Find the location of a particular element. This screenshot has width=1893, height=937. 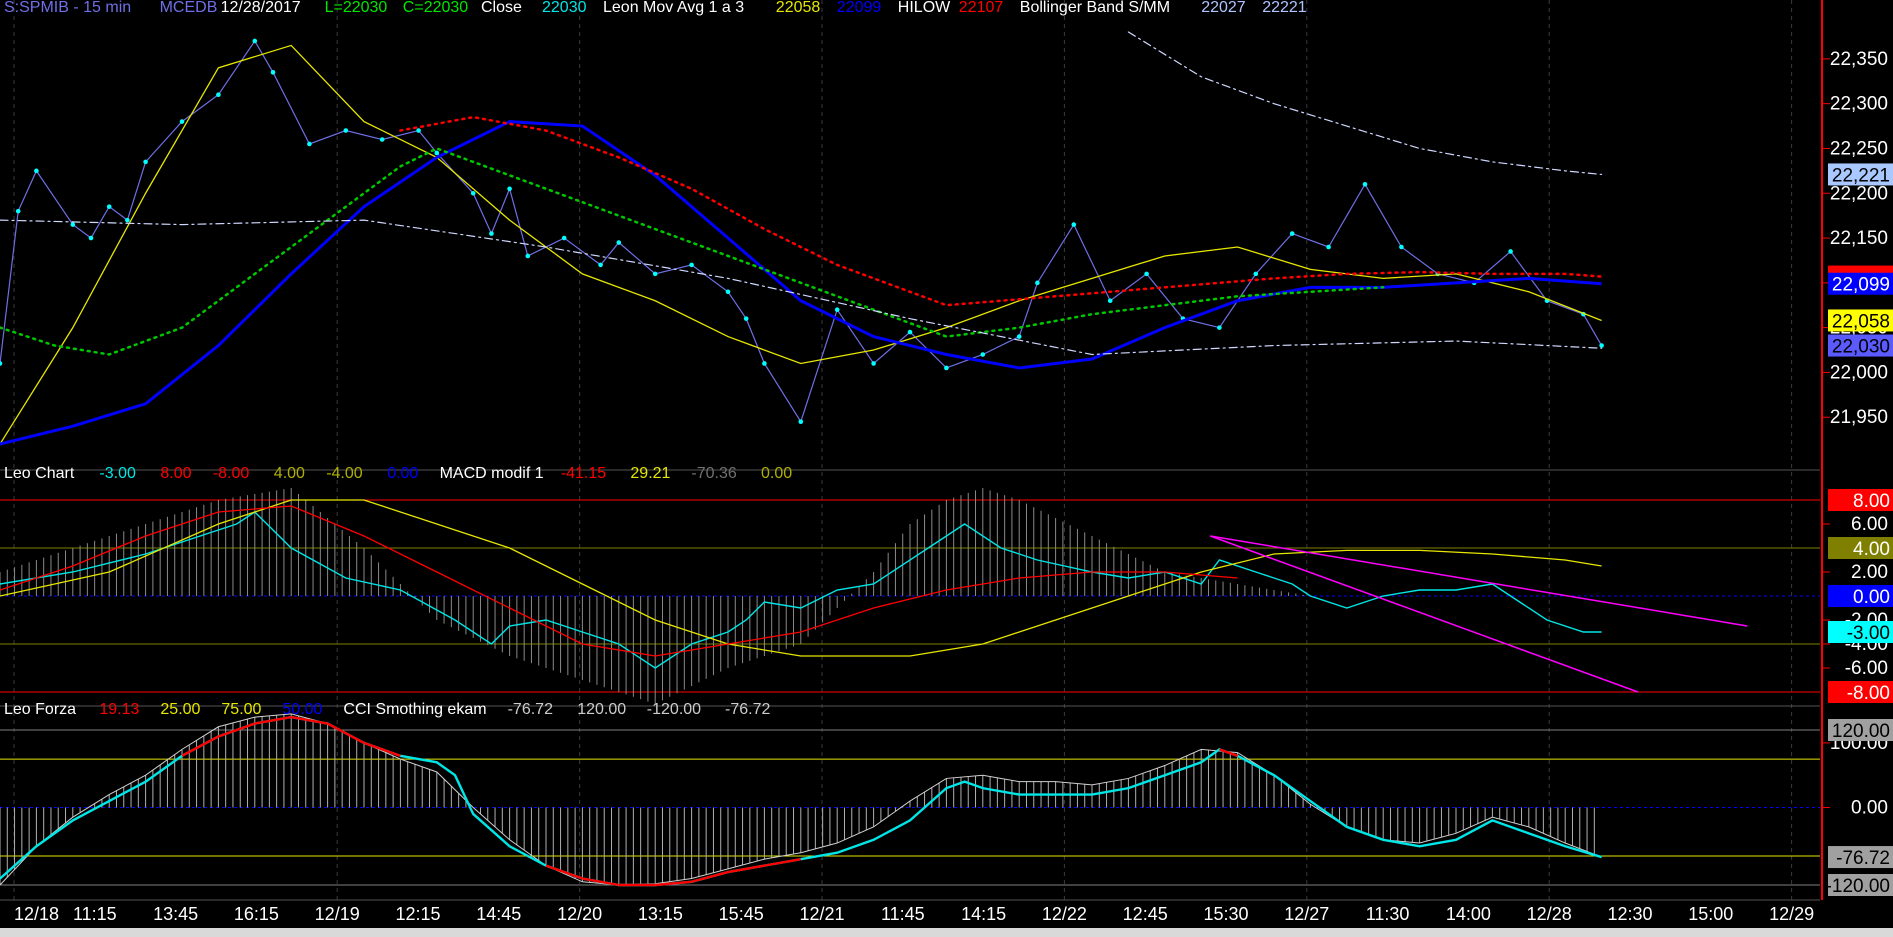

panel-header-text: 22221 is located at coordinates (1284, 8).